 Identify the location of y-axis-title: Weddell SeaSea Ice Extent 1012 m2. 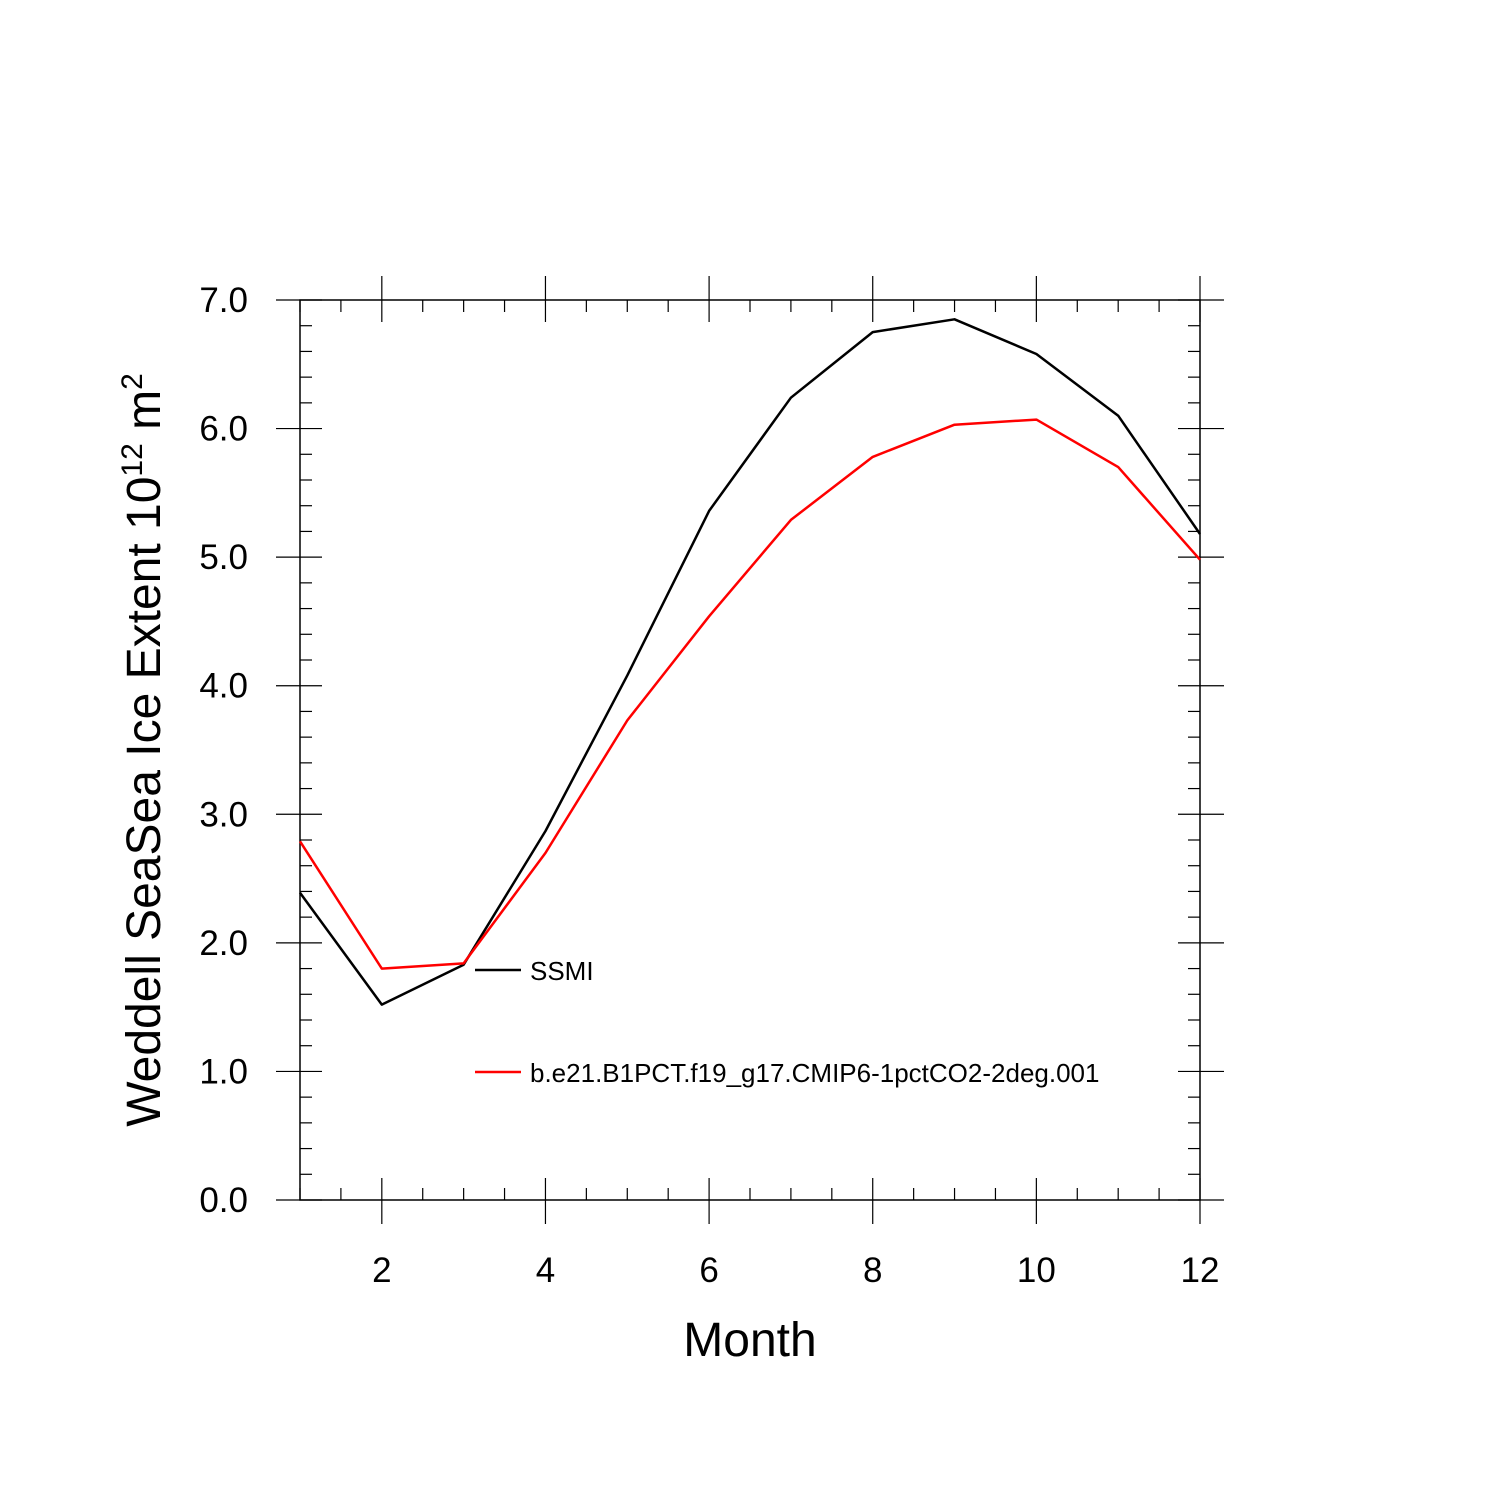
(143, 750).